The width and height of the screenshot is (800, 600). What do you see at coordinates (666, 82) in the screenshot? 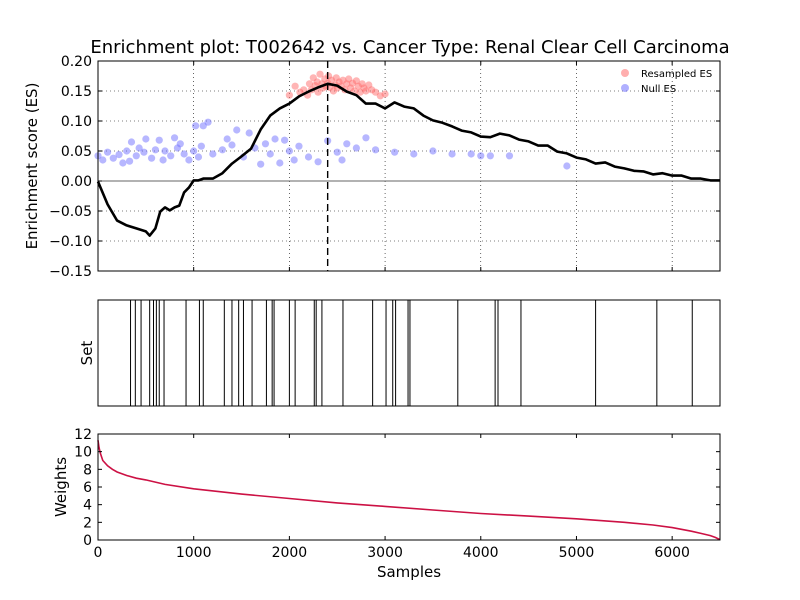
I see `legend: Resampled ES Null ES` at bounding box center [666, 82].